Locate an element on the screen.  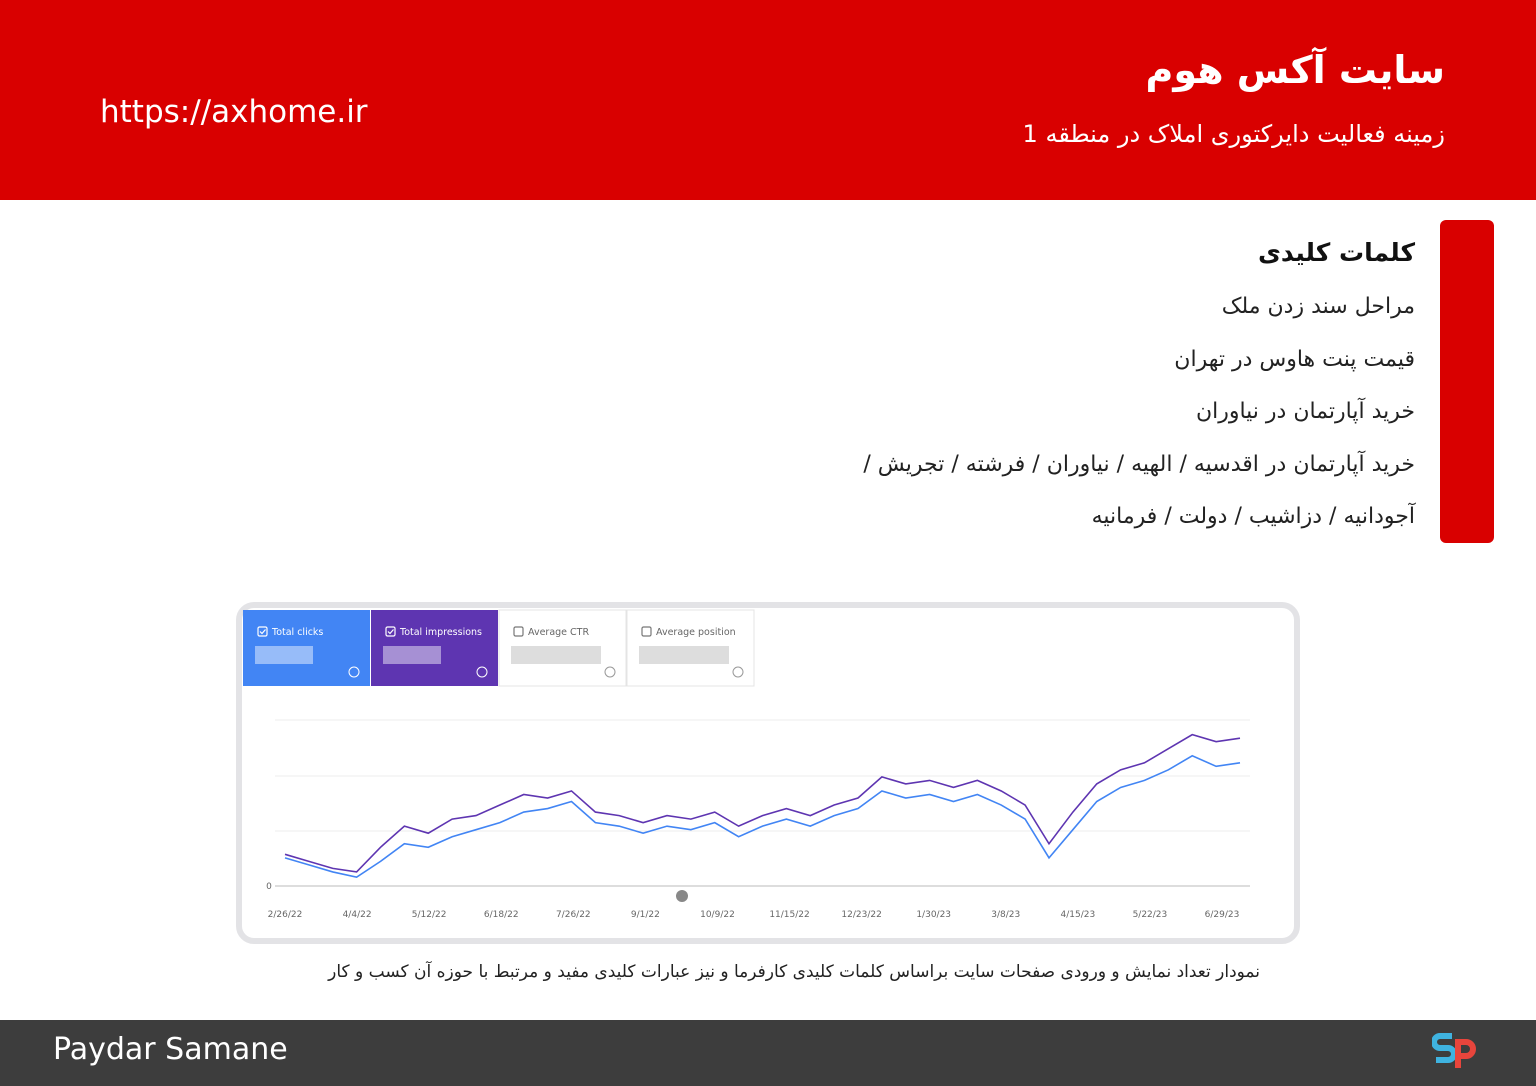
footer: Paydar Samane is located at coordinates (768, 1053).